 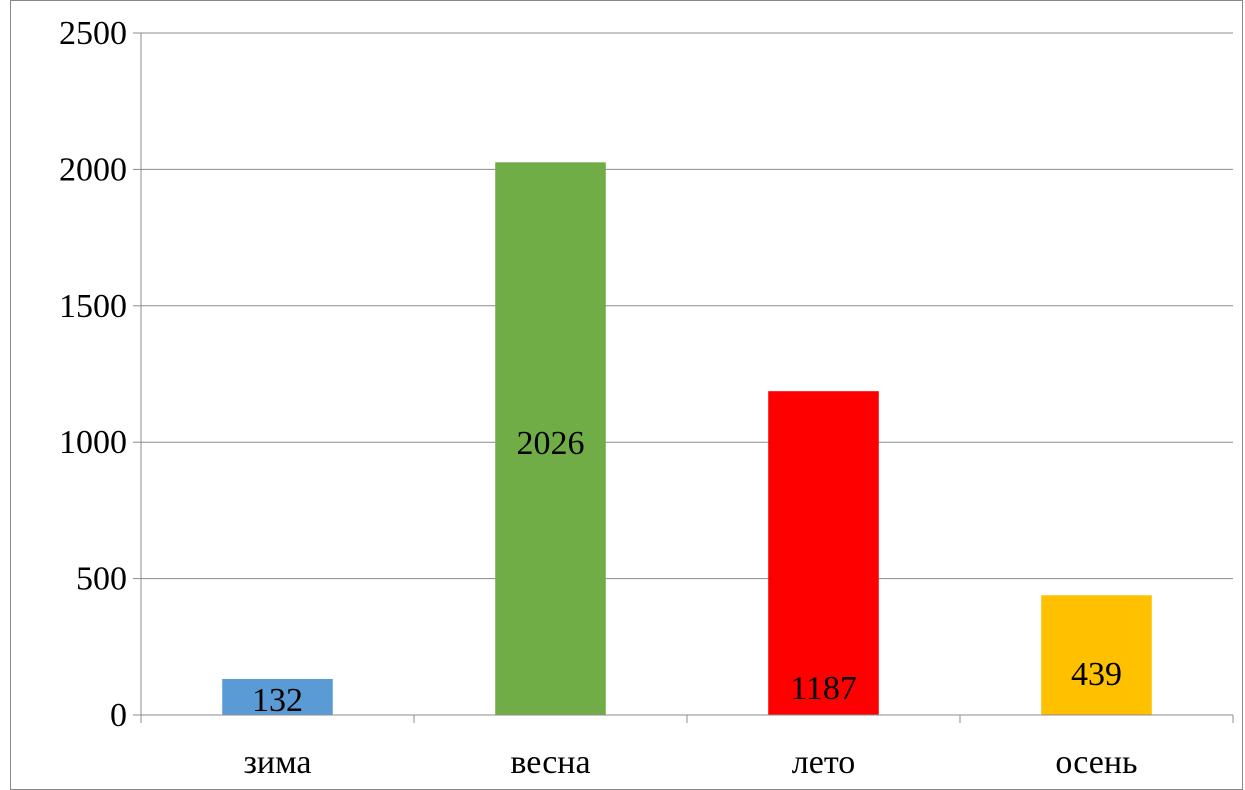 What do you see at coordinates (93, 442) in the screenshot?
I see `y-tick-label: 1000` at bounding box center [93, 442].